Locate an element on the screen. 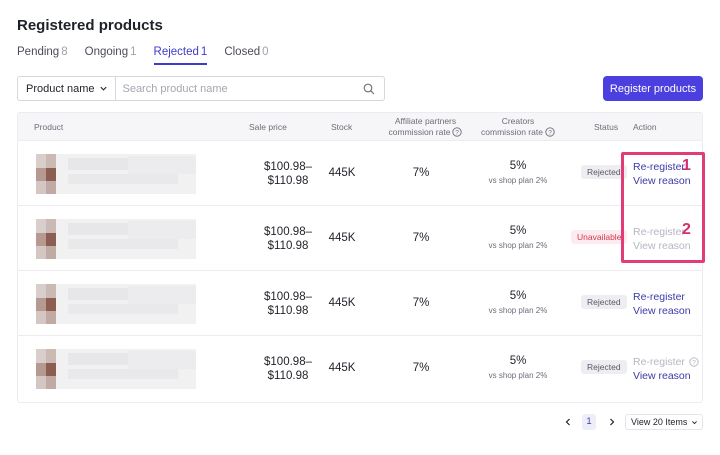  register-products-button: Register products is located at coordinates (653, 88).